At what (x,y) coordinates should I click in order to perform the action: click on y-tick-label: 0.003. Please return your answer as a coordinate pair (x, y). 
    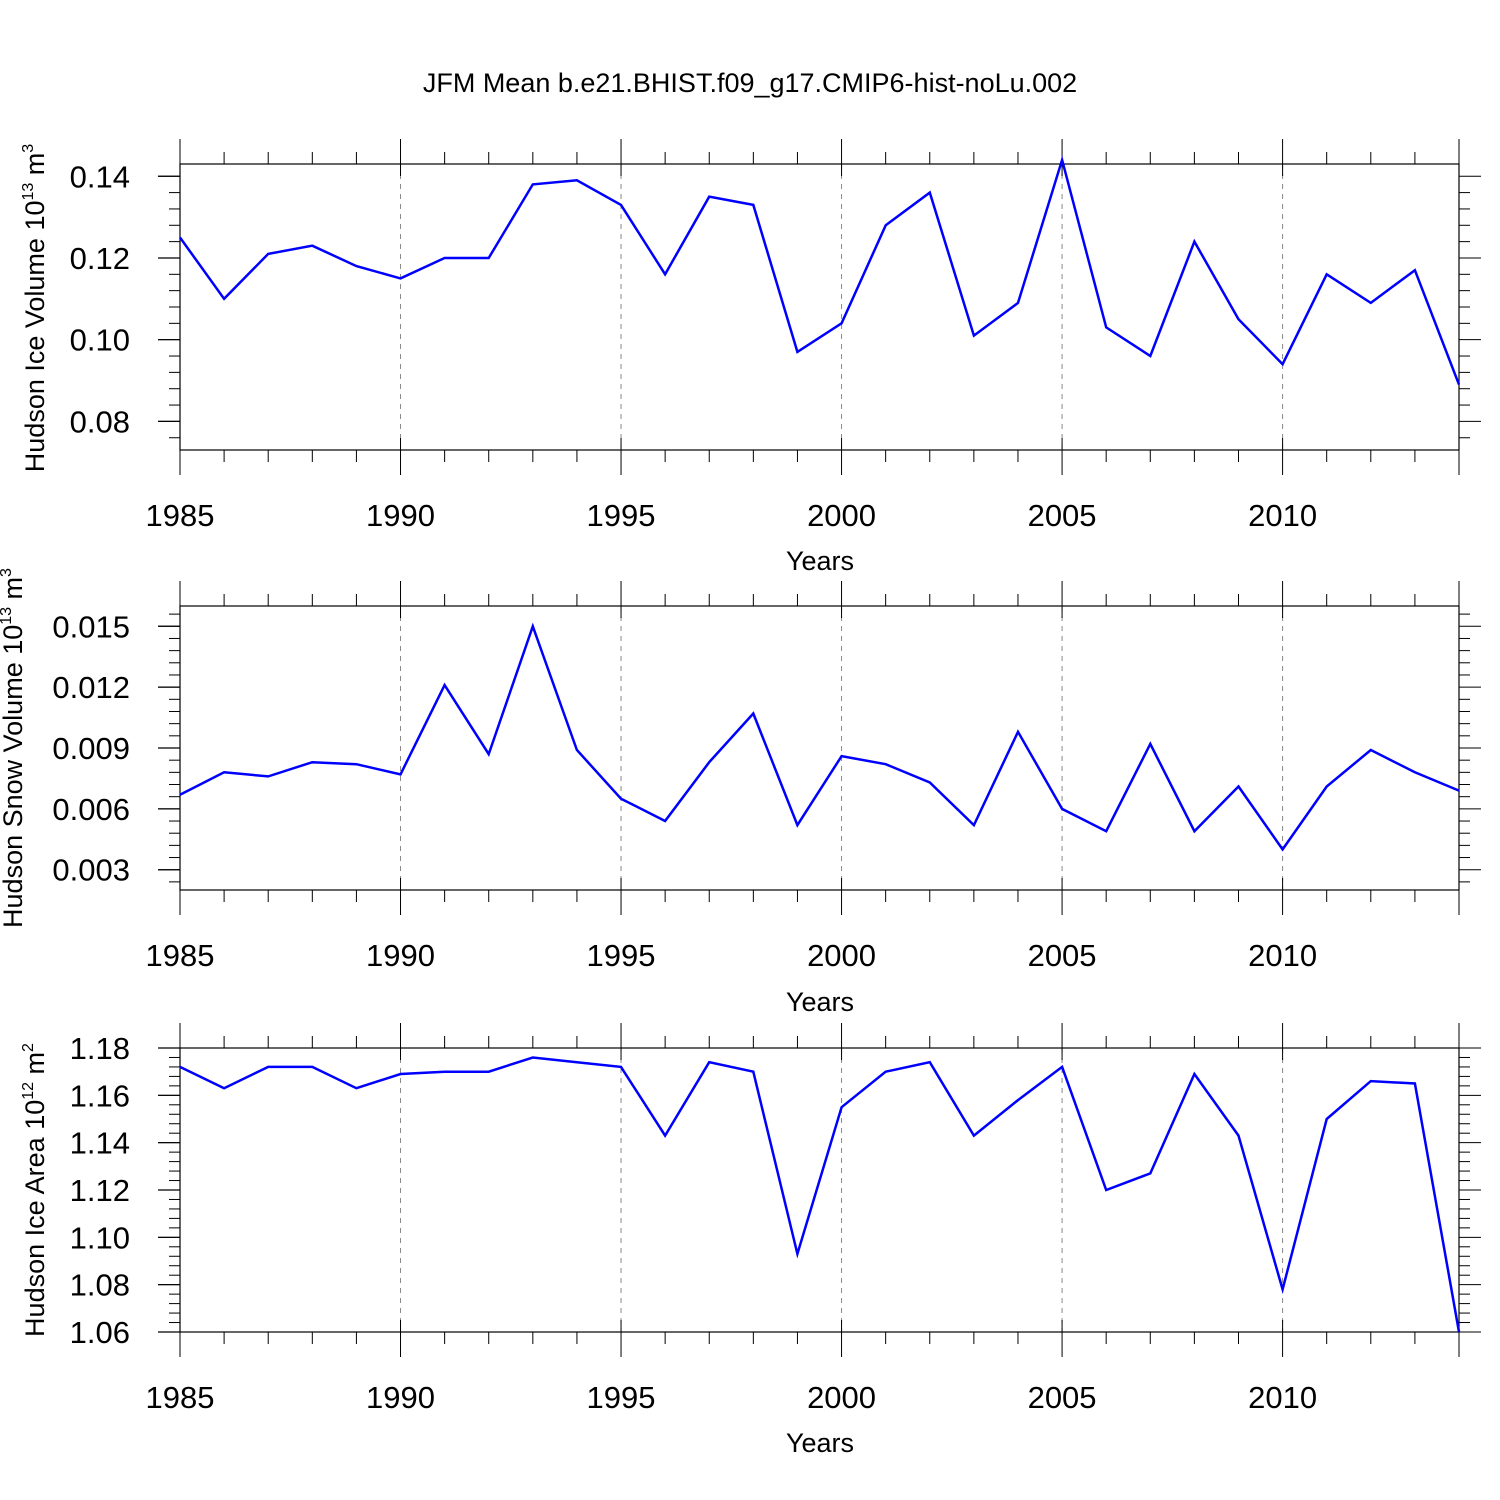
    Looking at the image, I should click on (91, 870).